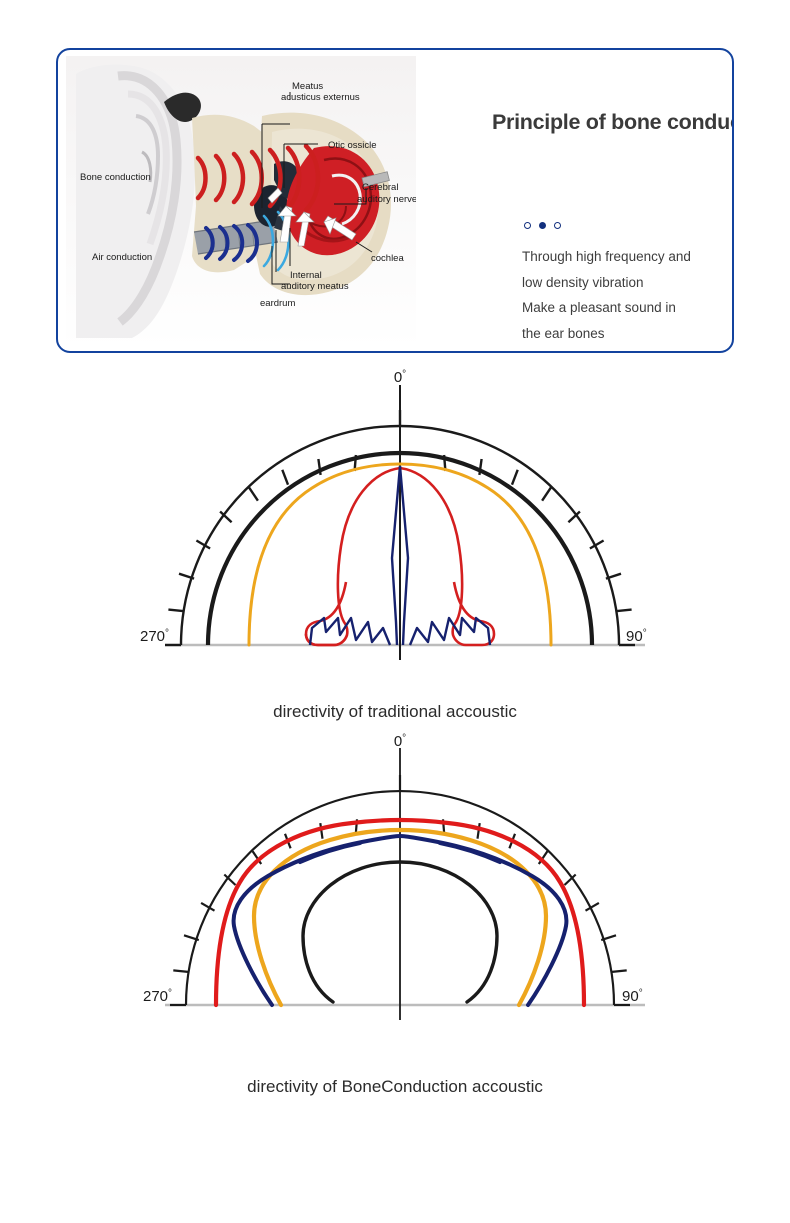 This screenshot has height=1223, width=790. Describe the element at coordinates (404, 555) in the screenshot. I see `series-navy-beam-right` at that location.